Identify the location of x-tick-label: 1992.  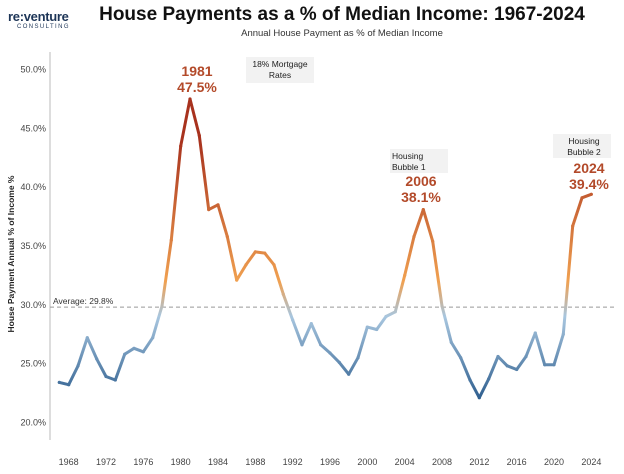
(293, 462).